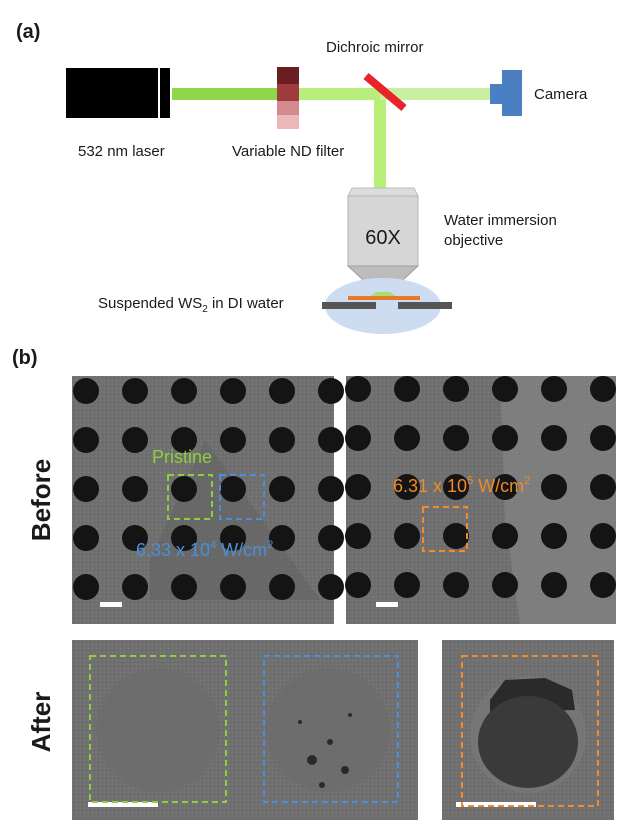 Image resolution: width=632 pixels, height=826 pixels. I want to click on camera-icon, so click(506, 93).